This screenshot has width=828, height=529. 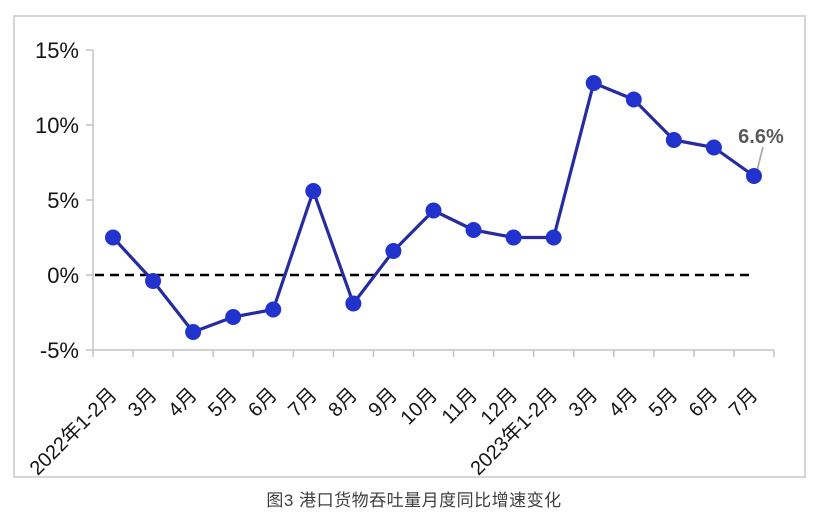 What do you see at coordinates (57, 50) in the screenshot?
I see `y-tick-label: 15%` at bounding box center [57, 50].